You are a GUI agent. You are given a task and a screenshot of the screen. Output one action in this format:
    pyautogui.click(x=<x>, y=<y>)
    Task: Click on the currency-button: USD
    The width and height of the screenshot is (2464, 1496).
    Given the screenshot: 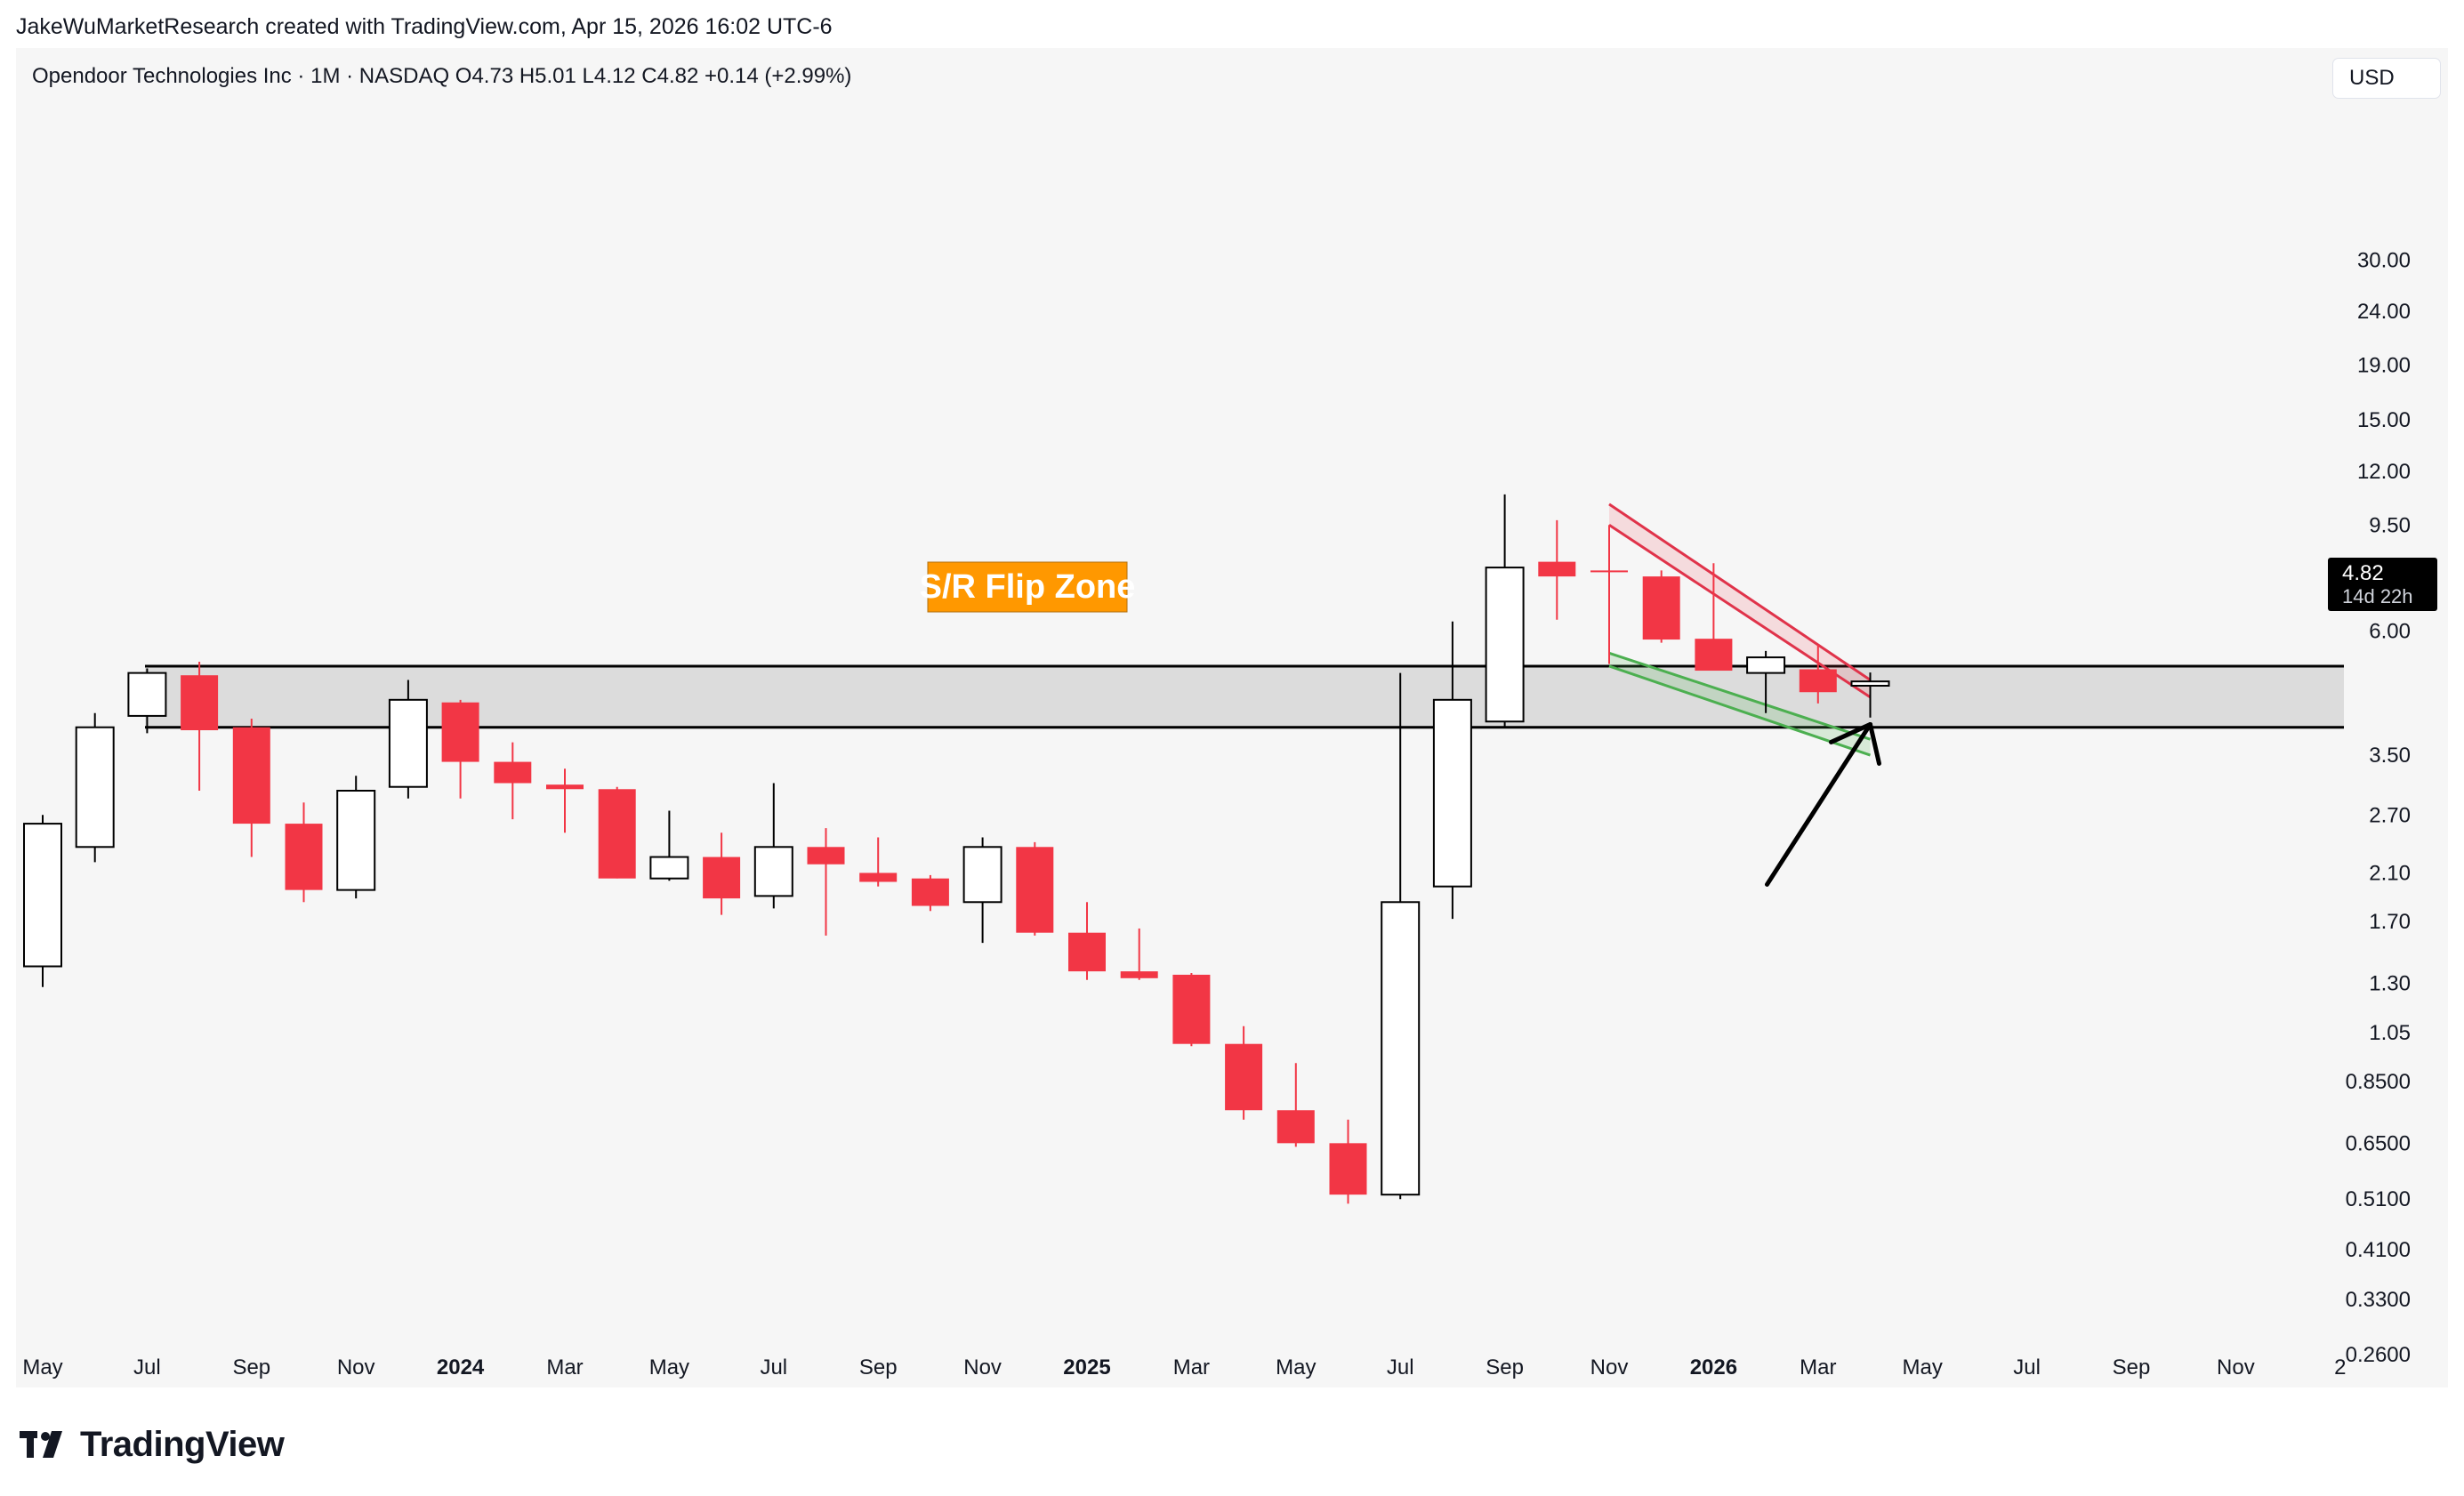 What is the action you would take?
    pyautogui.click(x=2386, y=78)
    